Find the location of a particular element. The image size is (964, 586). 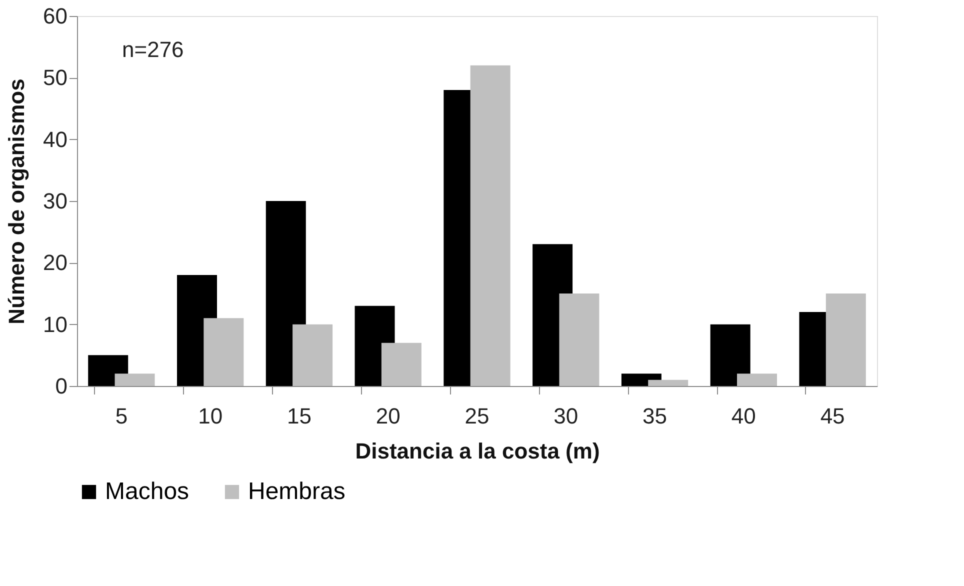

legend-label: Hembras is located at coordinates (297, 491).